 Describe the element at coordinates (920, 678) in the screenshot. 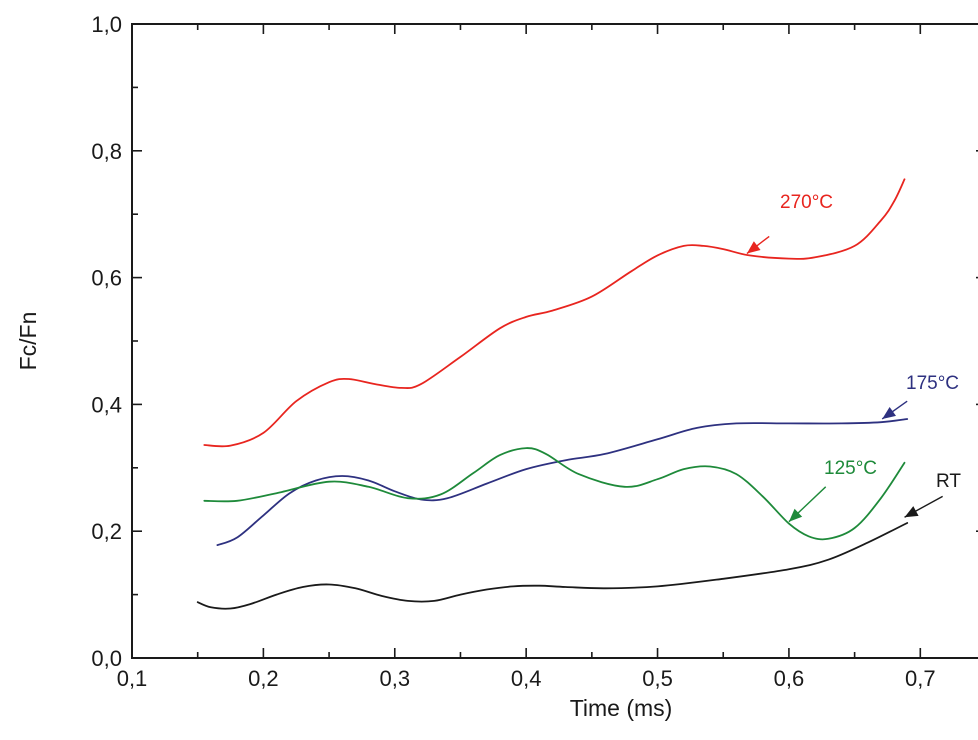

I see `x-tick-label: 0,7` at that location.